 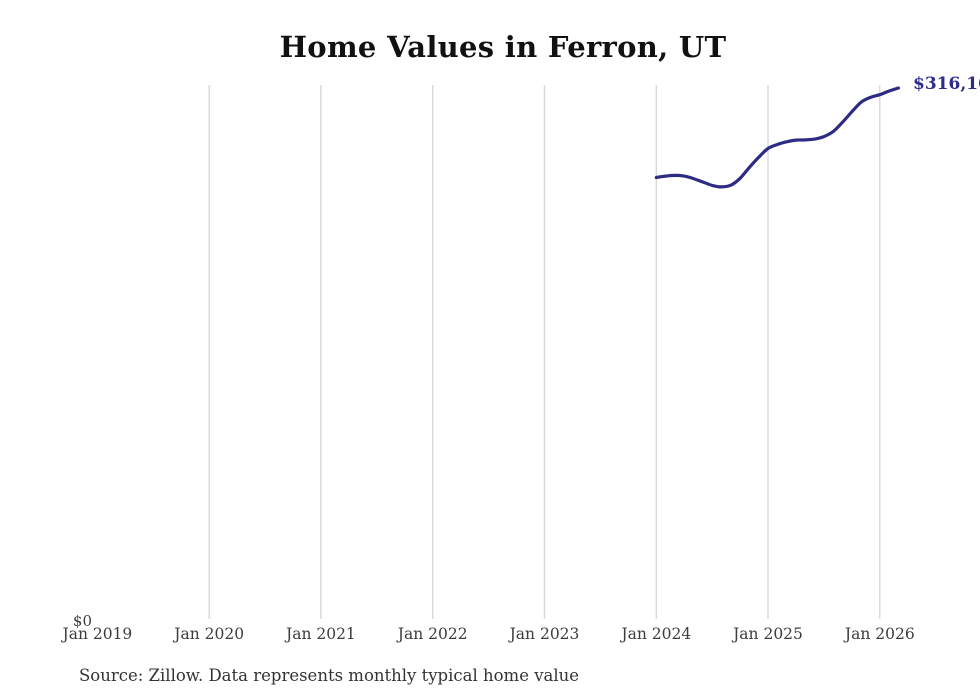 I want to click on x-tick-label-jan-2021: Jan 2021, so click(x=320, y=634).